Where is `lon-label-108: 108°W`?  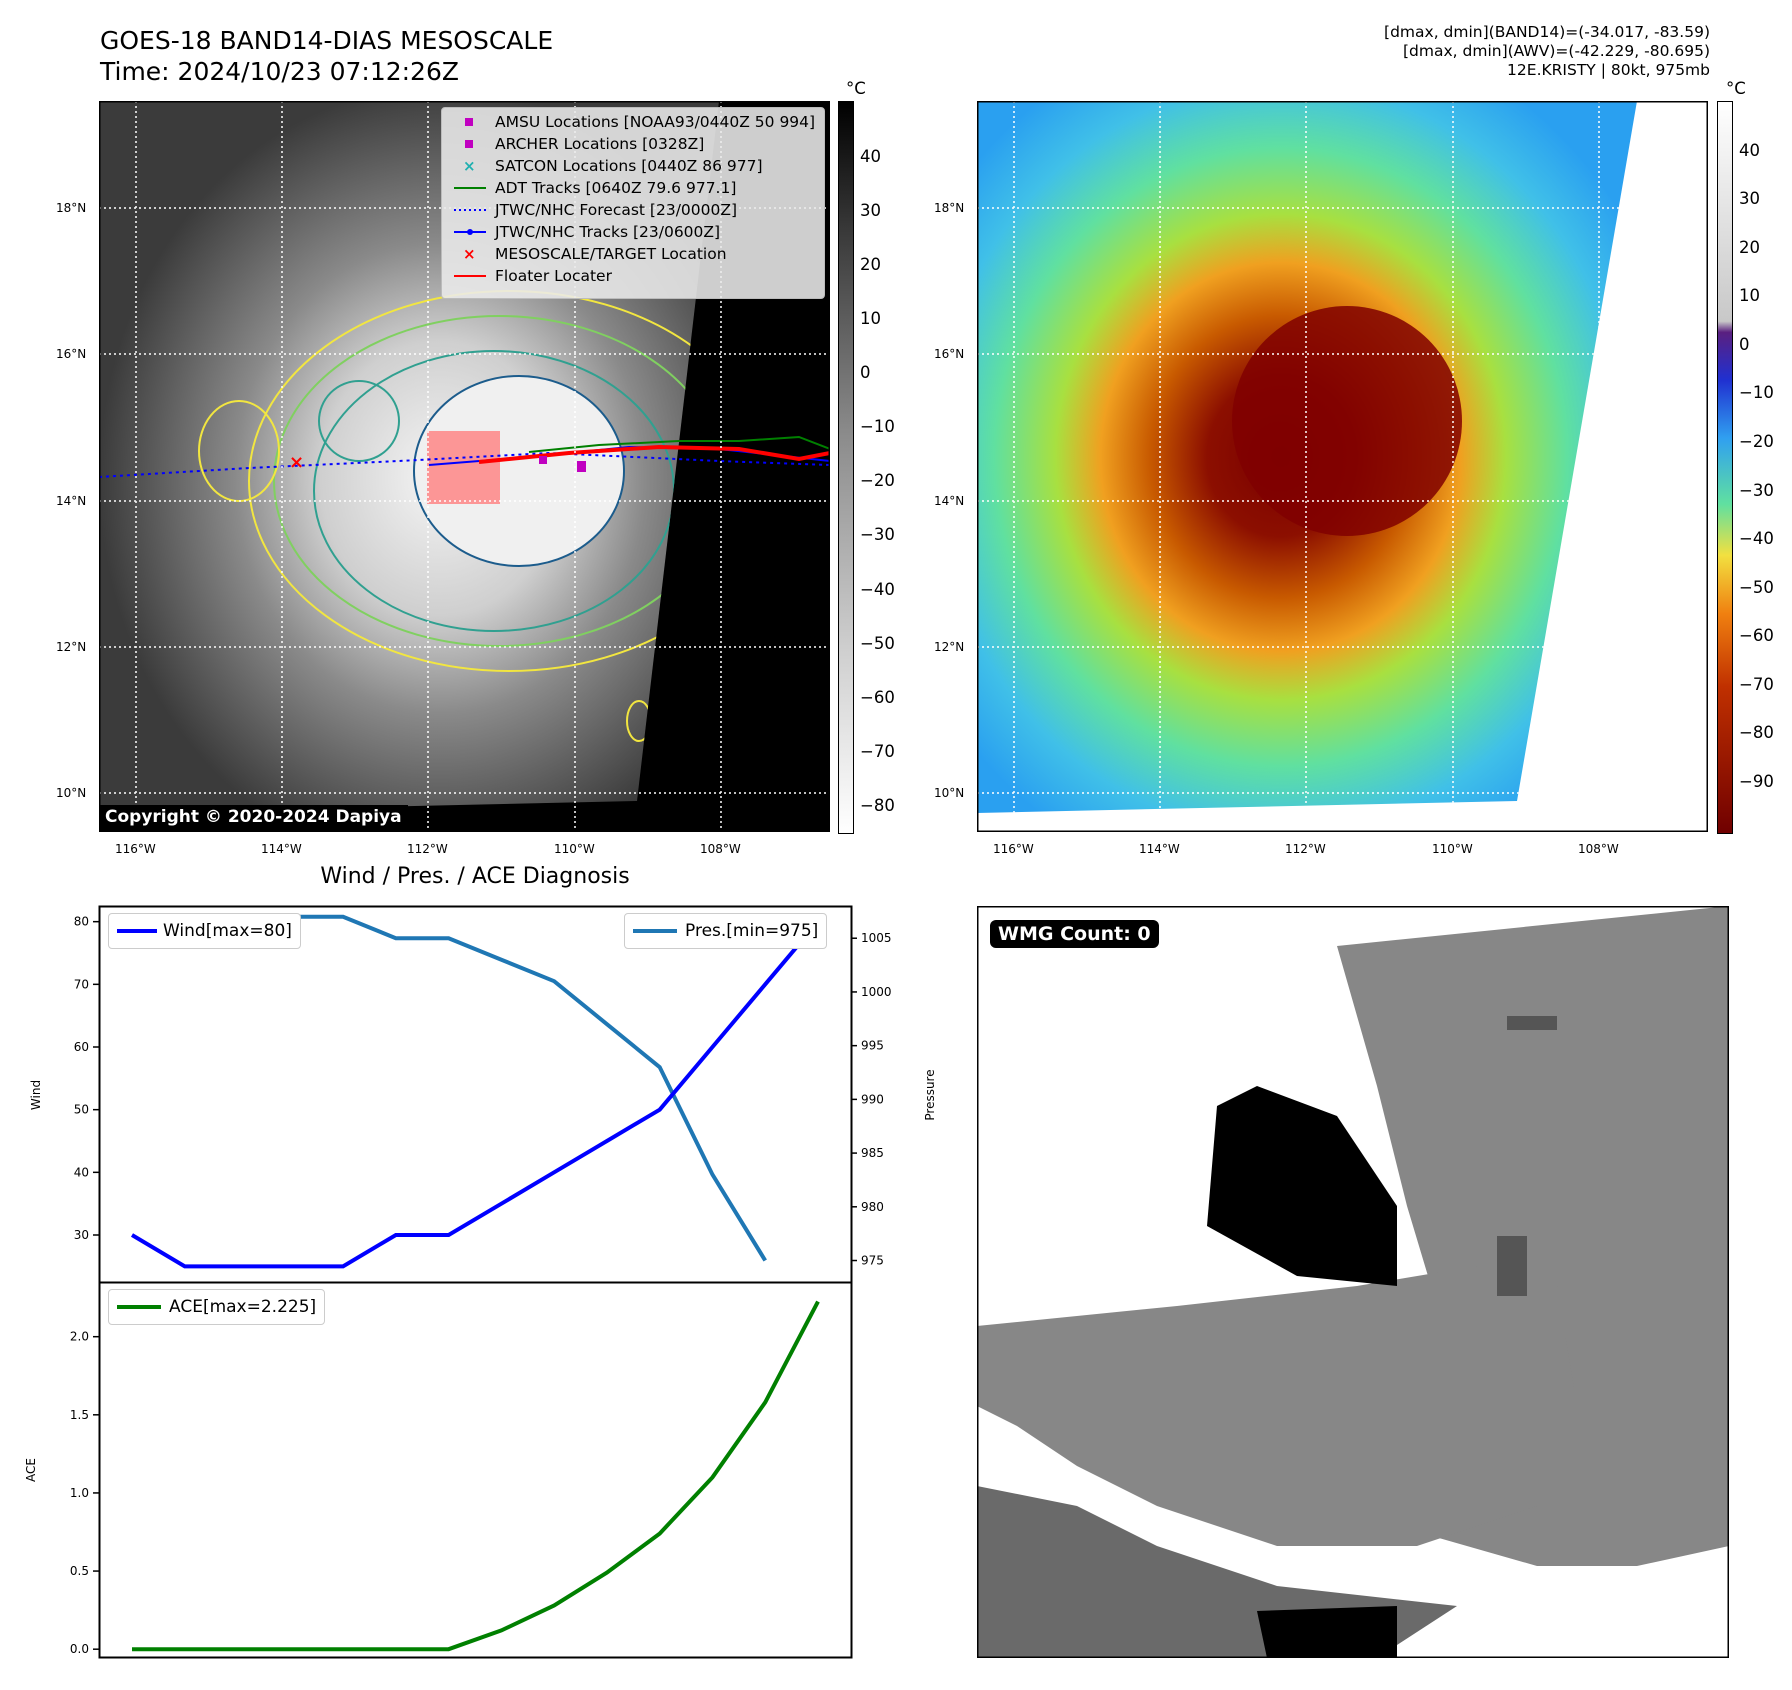
lon-label-108: 108°W is located at coordinates (720, 849).